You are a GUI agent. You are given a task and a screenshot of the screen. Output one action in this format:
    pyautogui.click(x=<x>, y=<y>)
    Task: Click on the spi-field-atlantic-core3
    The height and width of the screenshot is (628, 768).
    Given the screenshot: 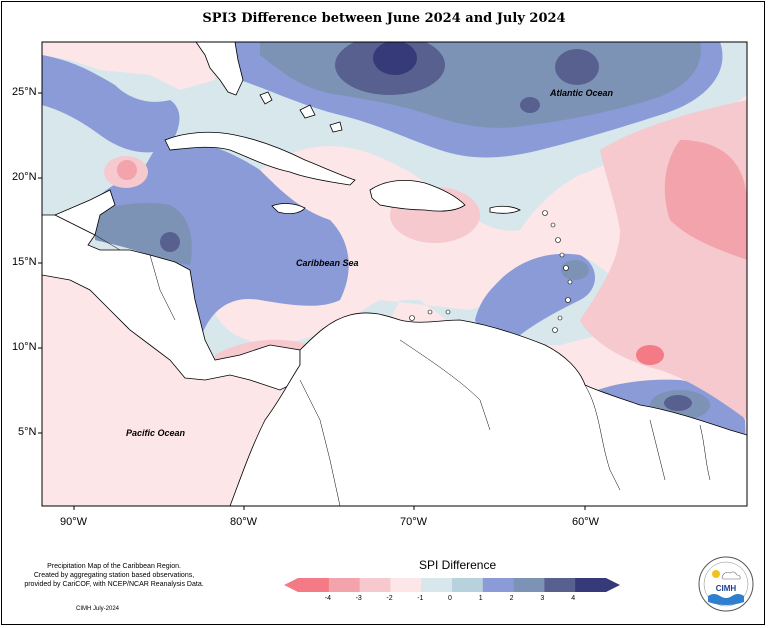 What is the action you would take?
    pyautogui.click(x=530, y=105)
    